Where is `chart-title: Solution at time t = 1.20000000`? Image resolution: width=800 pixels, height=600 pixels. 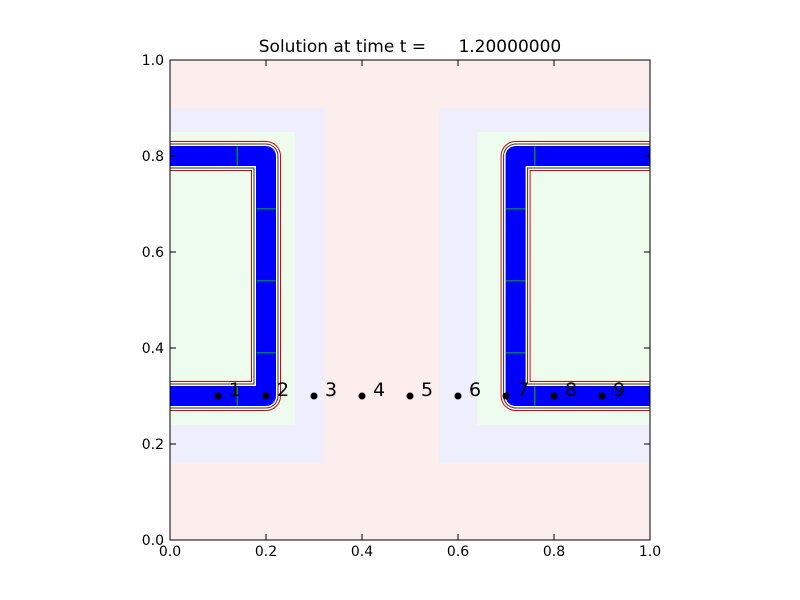 chart-title: Solution at time t = 1.20000000 is located at coordinates (410, 47).